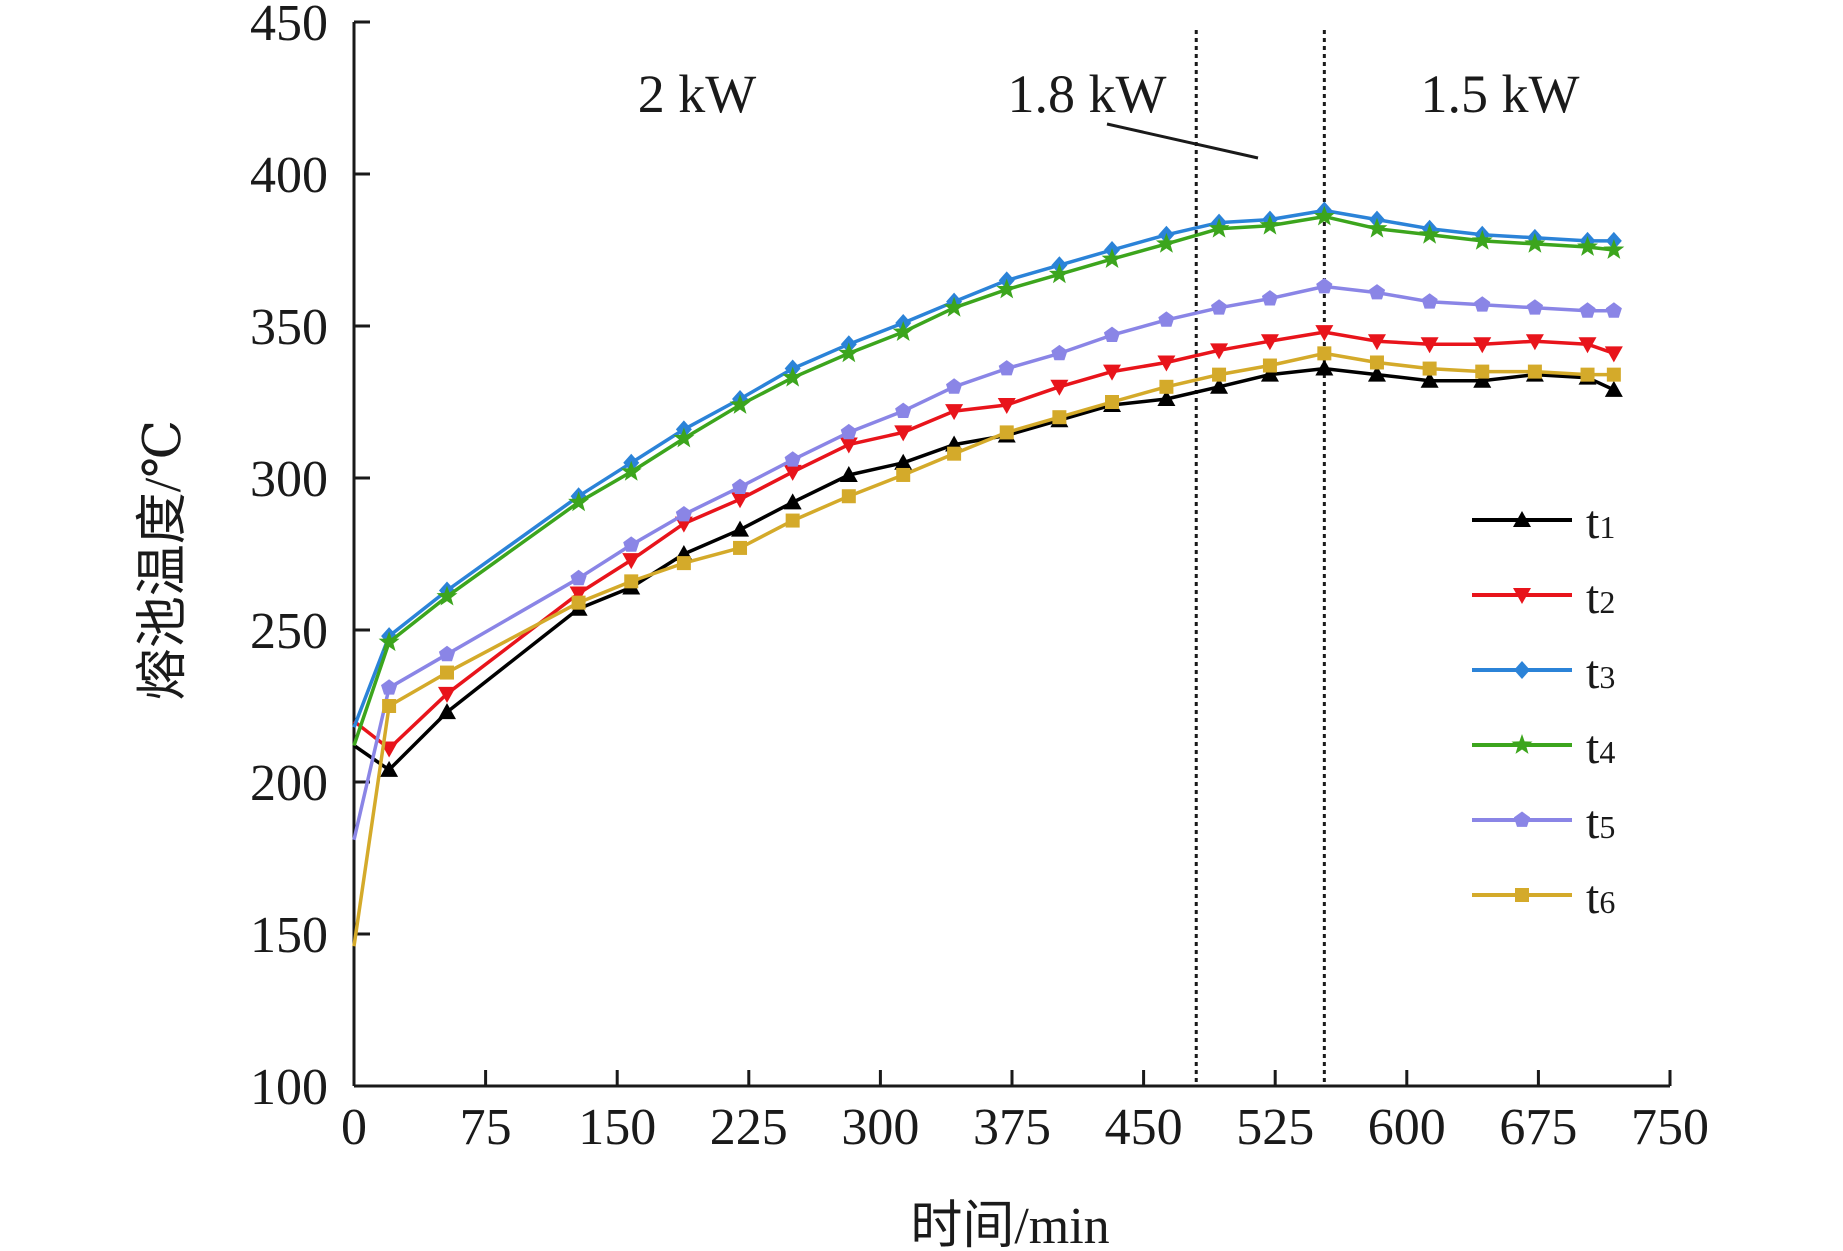 This screenshot has width=1843, height=1251. What do you see at coordinates (1600, 822) in the screenshot?
I see `legend-label: t5` at bounding box center [1600, 822].